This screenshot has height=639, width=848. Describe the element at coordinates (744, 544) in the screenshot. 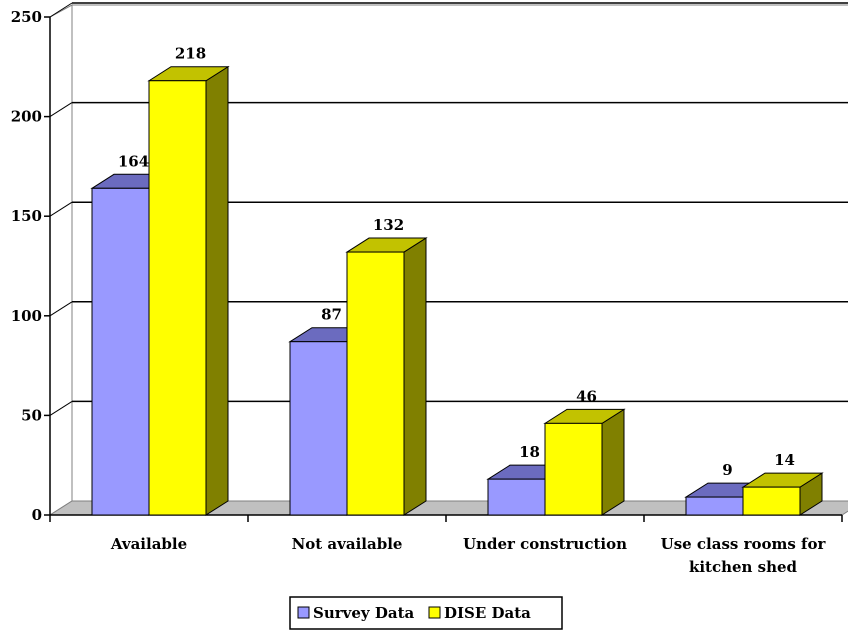

I see `category-label-line: Use class rooms for` at that location.